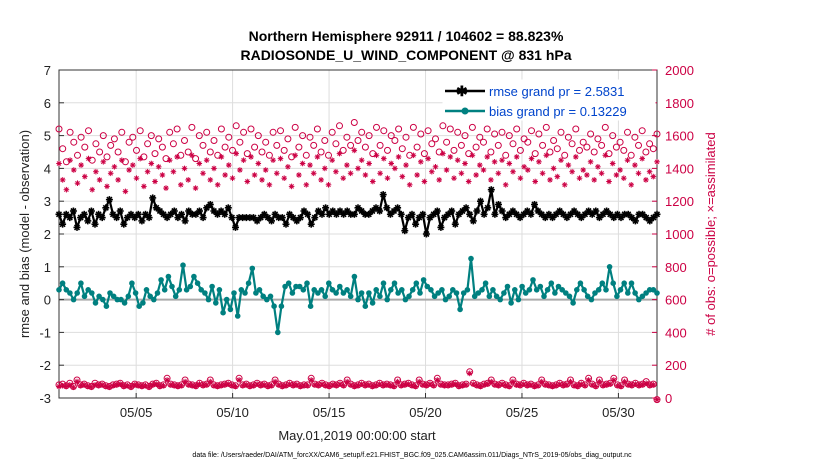 The height and width of the screenshot is (470, 830). What do you see at coordinates (462, 91) in the screenshot?
I see `legend-rmse-marker: ✱` at bounding box center [462, 91].